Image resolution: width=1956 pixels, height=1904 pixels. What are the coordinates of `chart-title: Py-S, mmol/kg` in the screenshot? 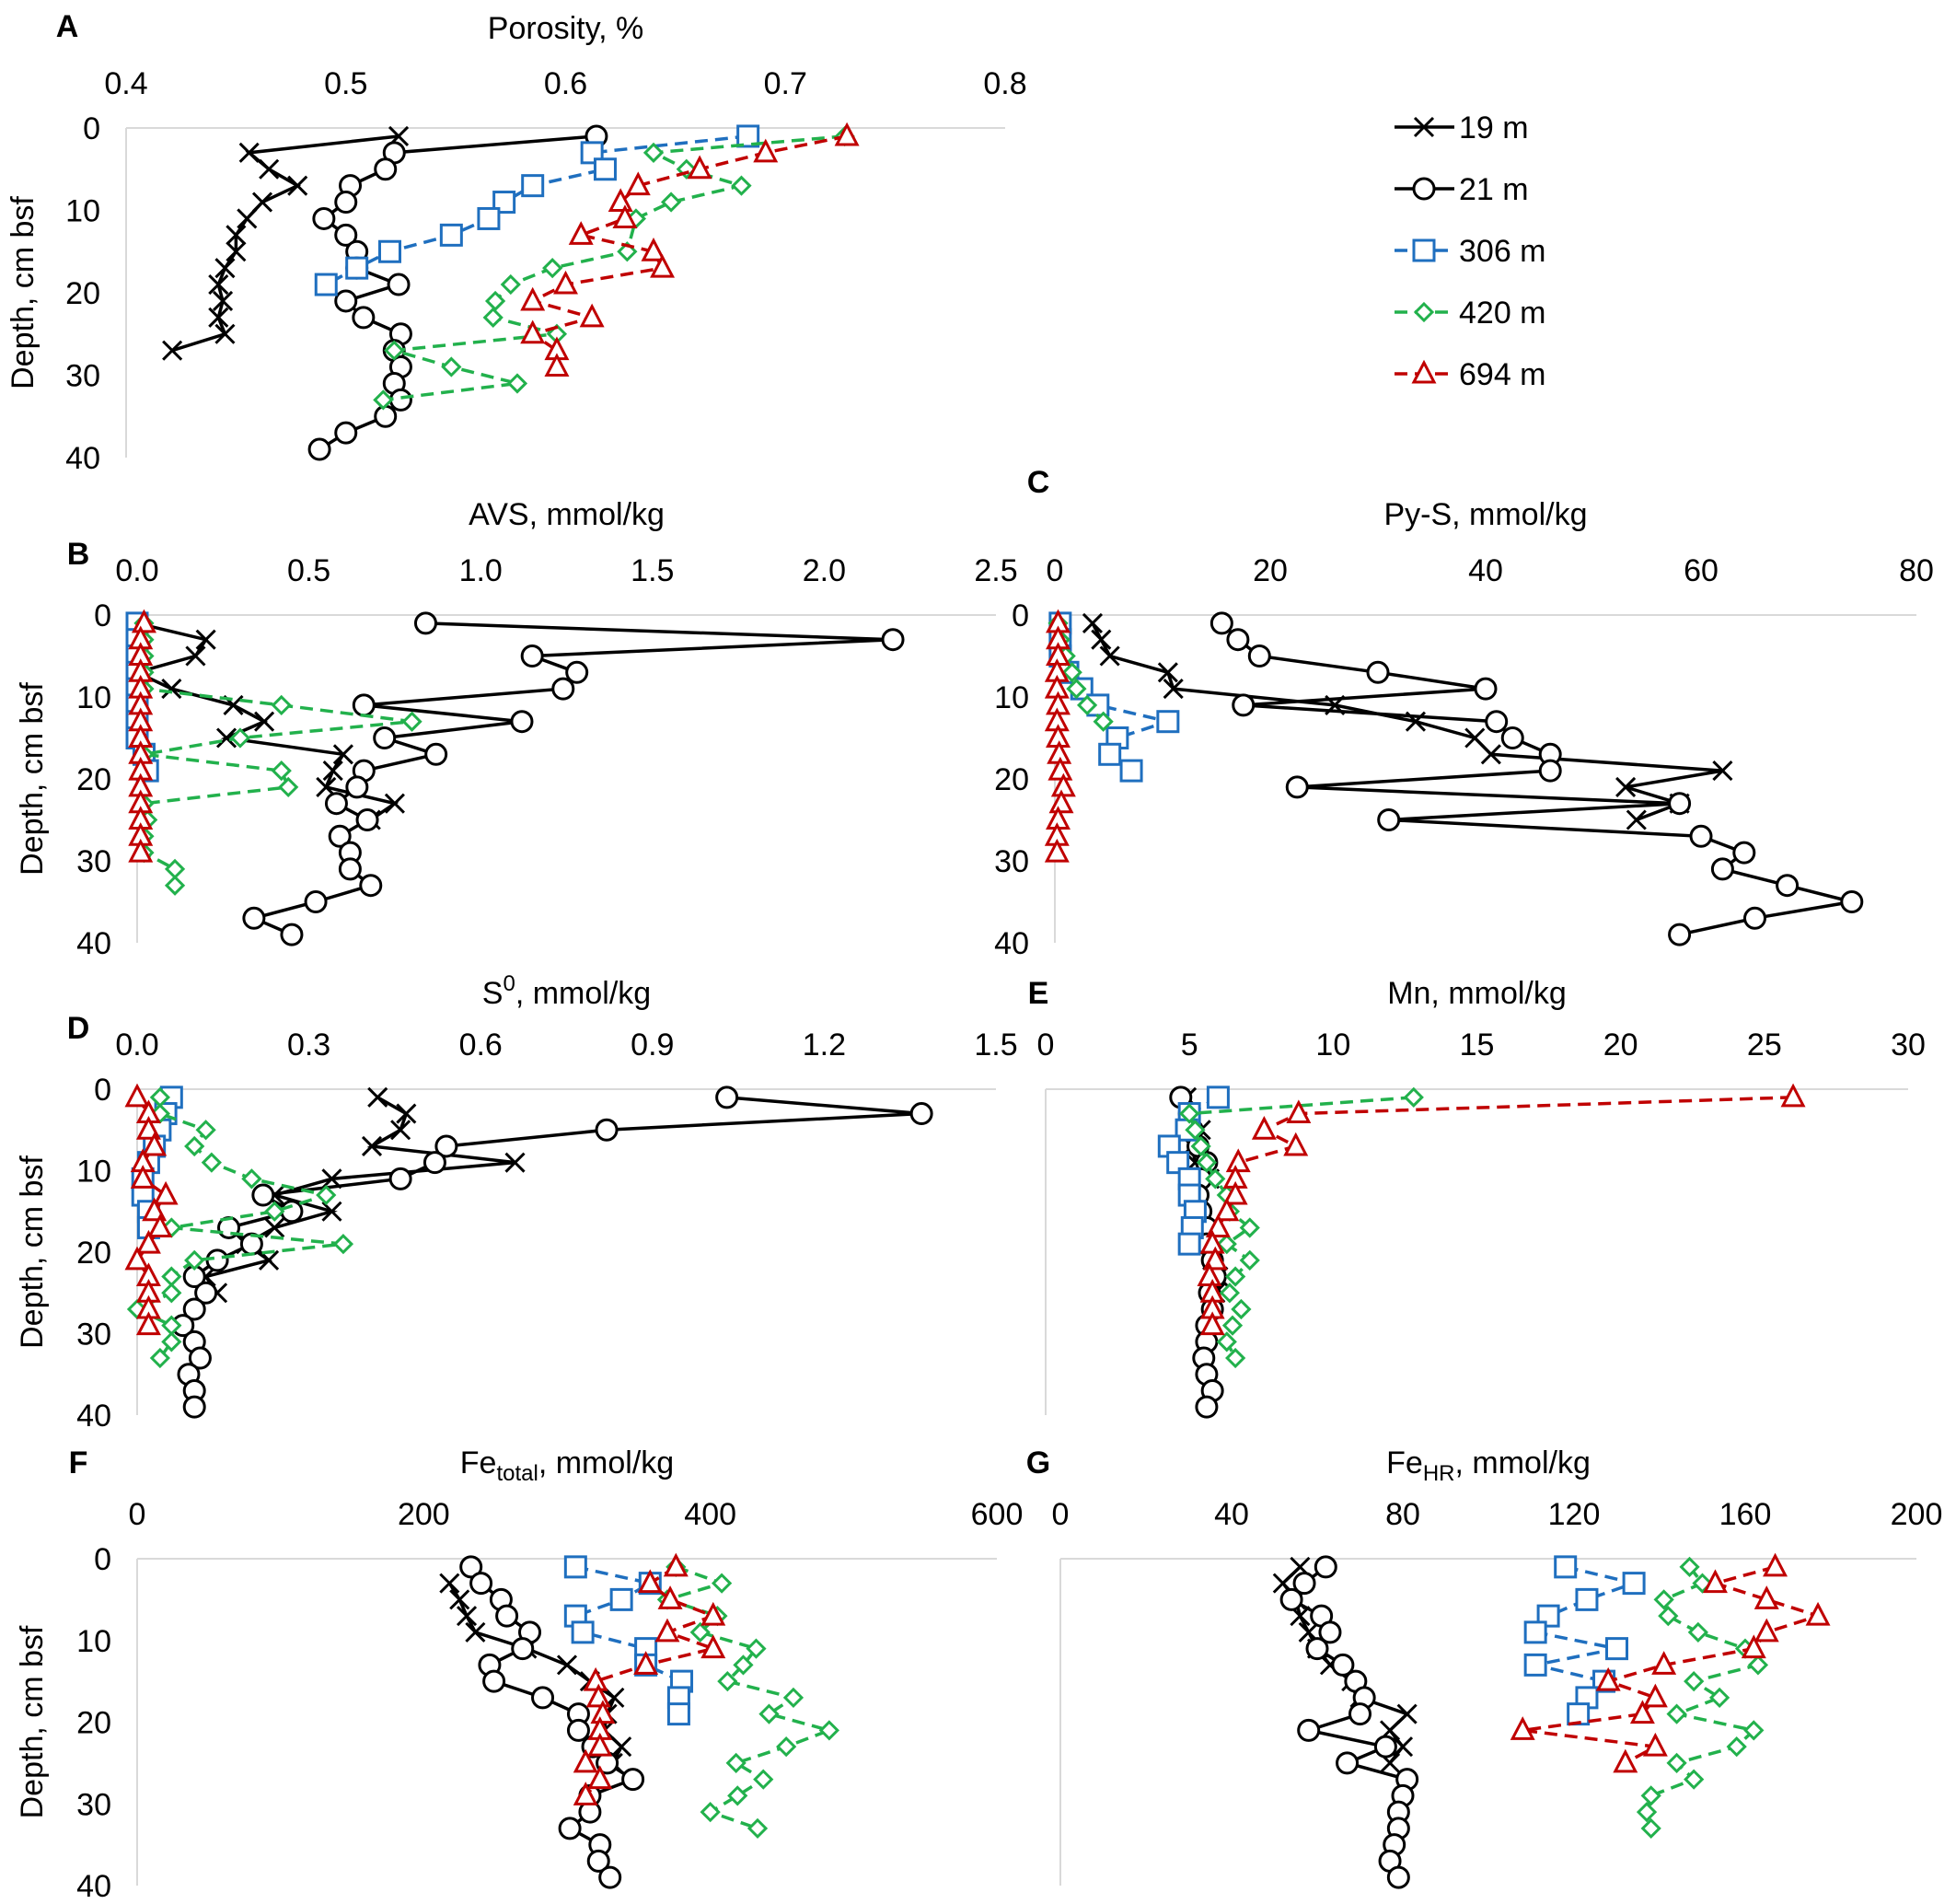 It's located at (1485, 514).